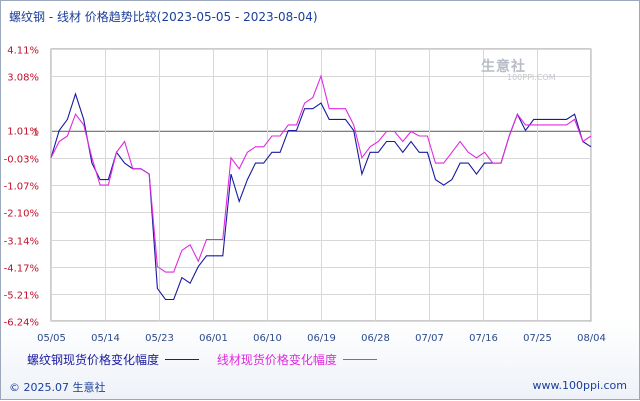  What do you see at coordinates (591, 338) in the screenshot?
I see `x-tick-label: 08/04` at bounding box center [591, 338].